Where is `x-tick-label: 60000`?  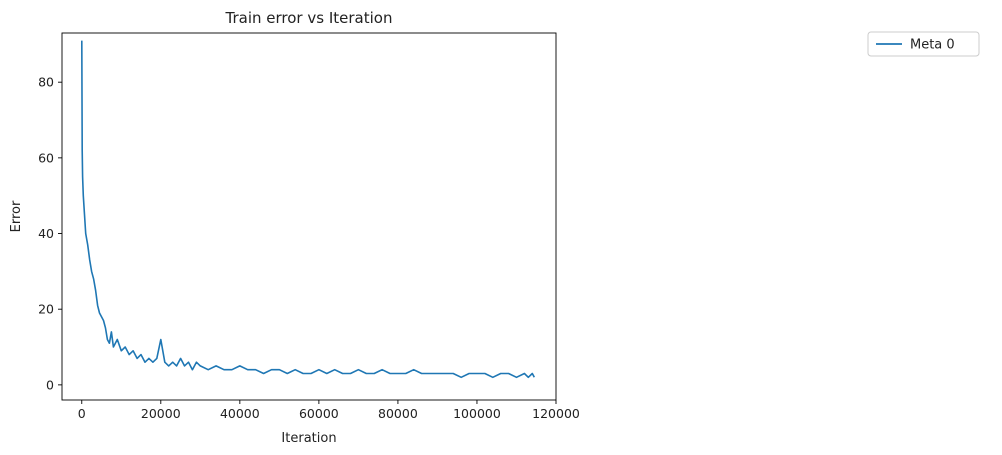
x-tick-label: 60000 is located at coordinates (319, 413).